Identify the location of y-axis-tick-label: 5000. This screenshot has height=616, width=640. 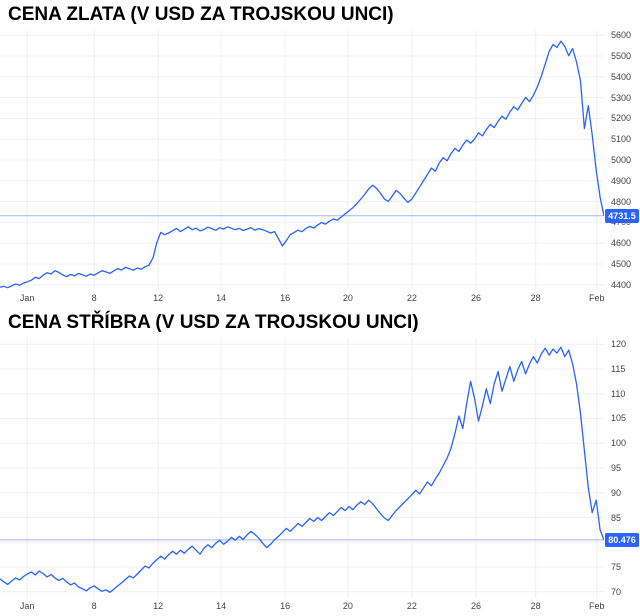
(621, 160).